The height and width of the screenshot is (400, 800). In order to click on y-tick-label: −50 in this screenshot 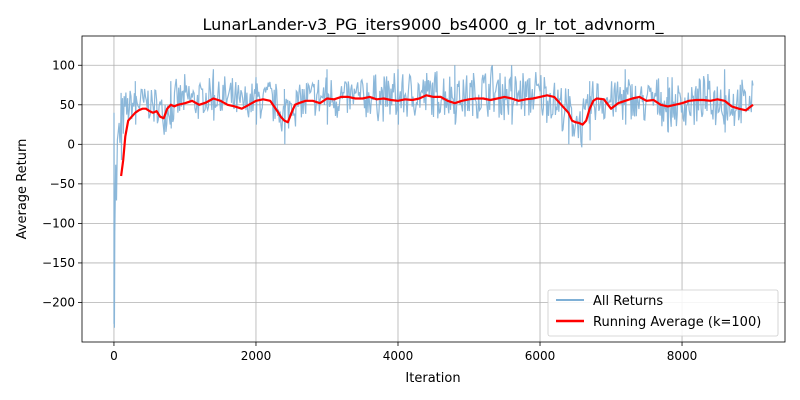, I will do `click(62, 184)`.